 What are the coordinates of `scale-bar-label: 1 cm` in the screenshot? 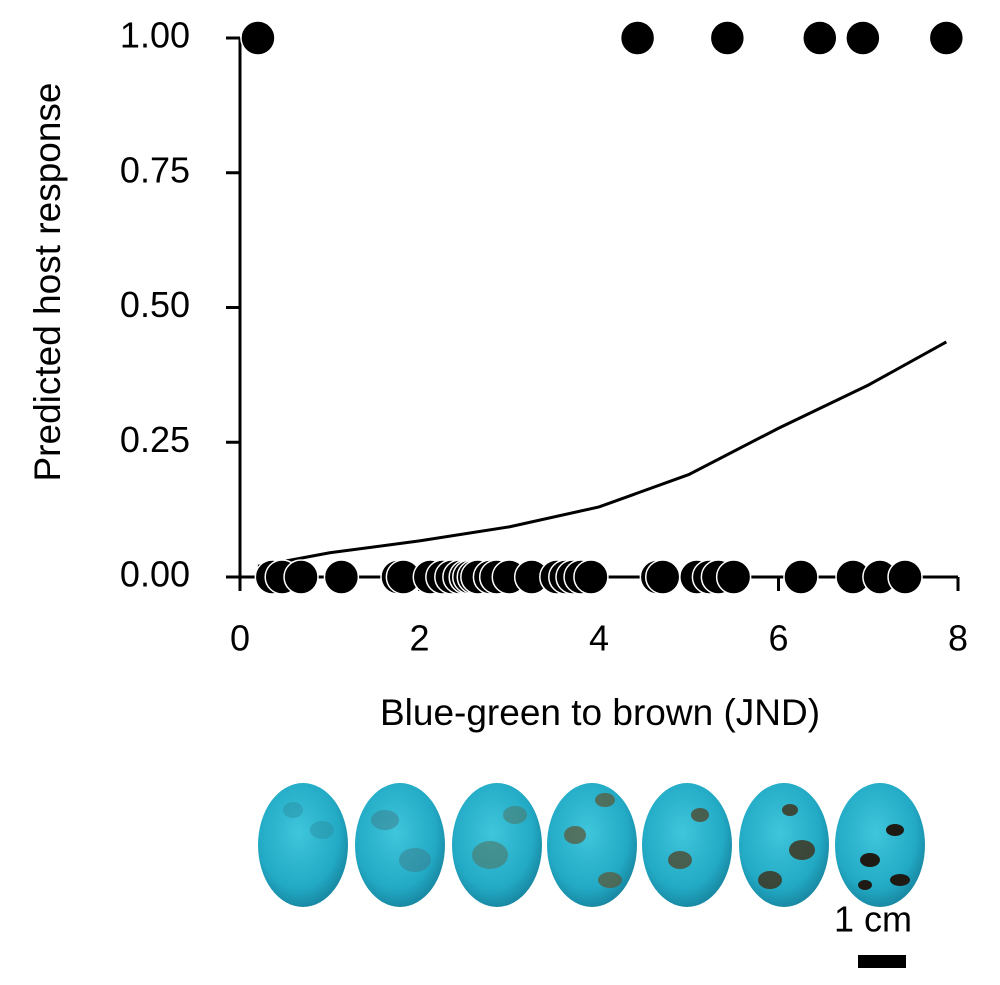 It's located at (873, 919).